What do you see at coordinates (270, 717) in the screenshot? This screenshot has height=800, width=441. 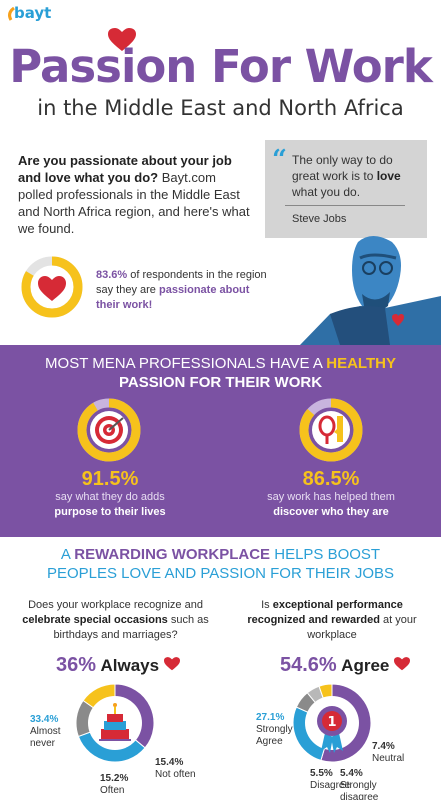 I see `label-pct: 27.1%` at bounding box center [270, 717].